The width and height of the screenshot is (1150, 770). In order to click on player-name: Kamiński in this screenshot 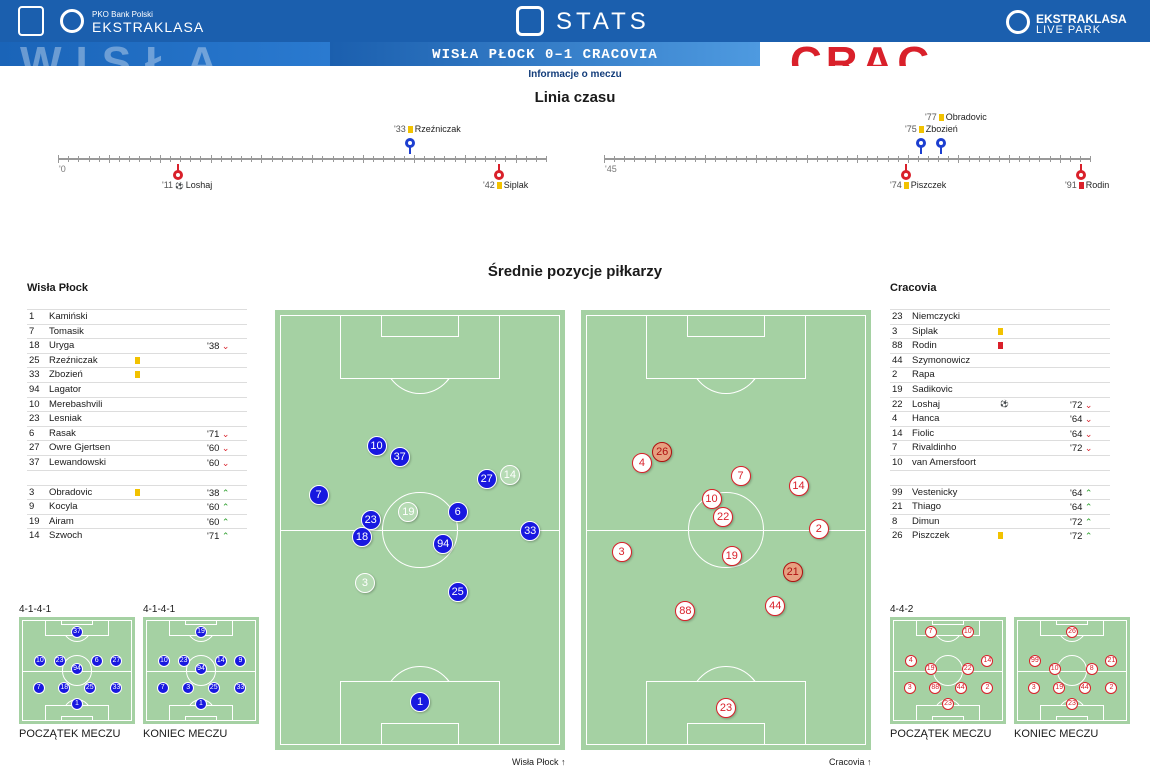, I will do `click(68, 316)`.